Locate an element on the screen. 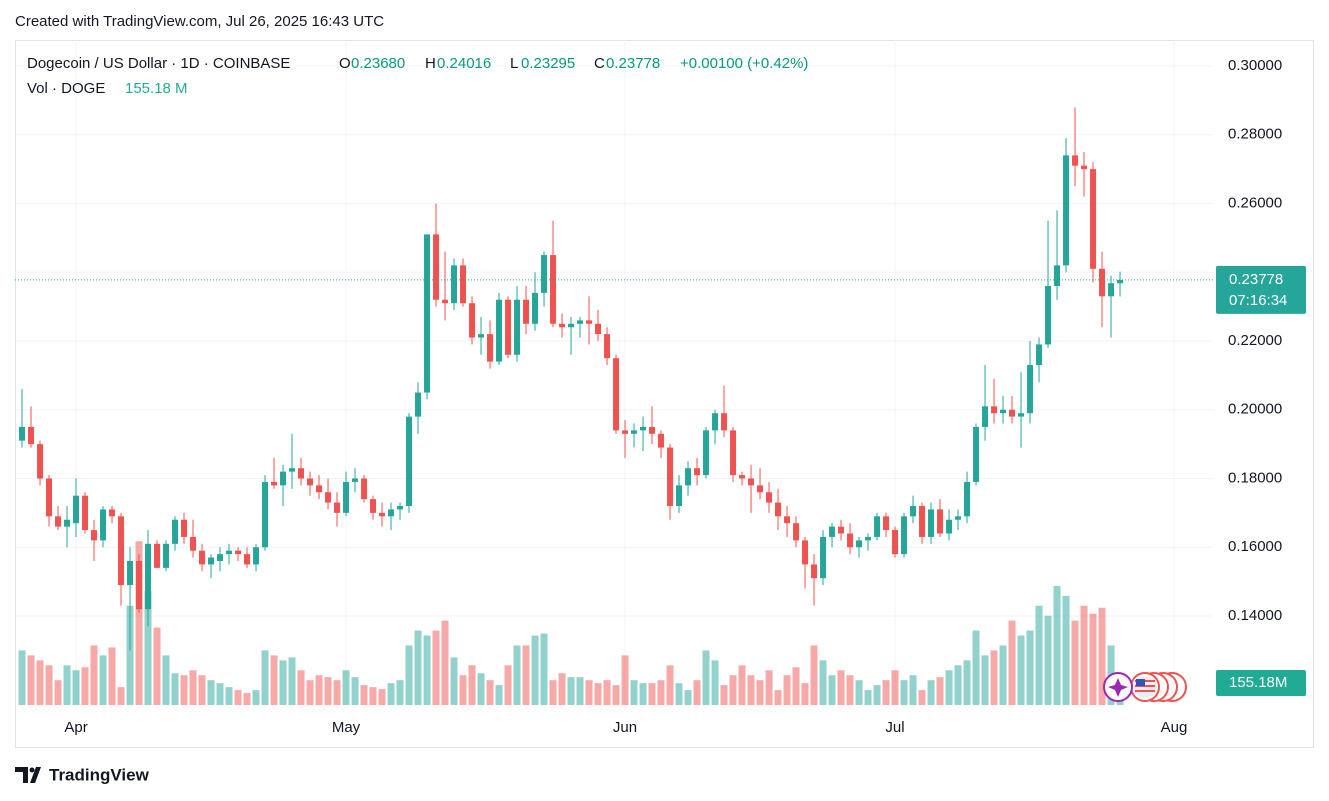 The image size is (1329, 801). legend-key: O is located at coordinates (345, 63).